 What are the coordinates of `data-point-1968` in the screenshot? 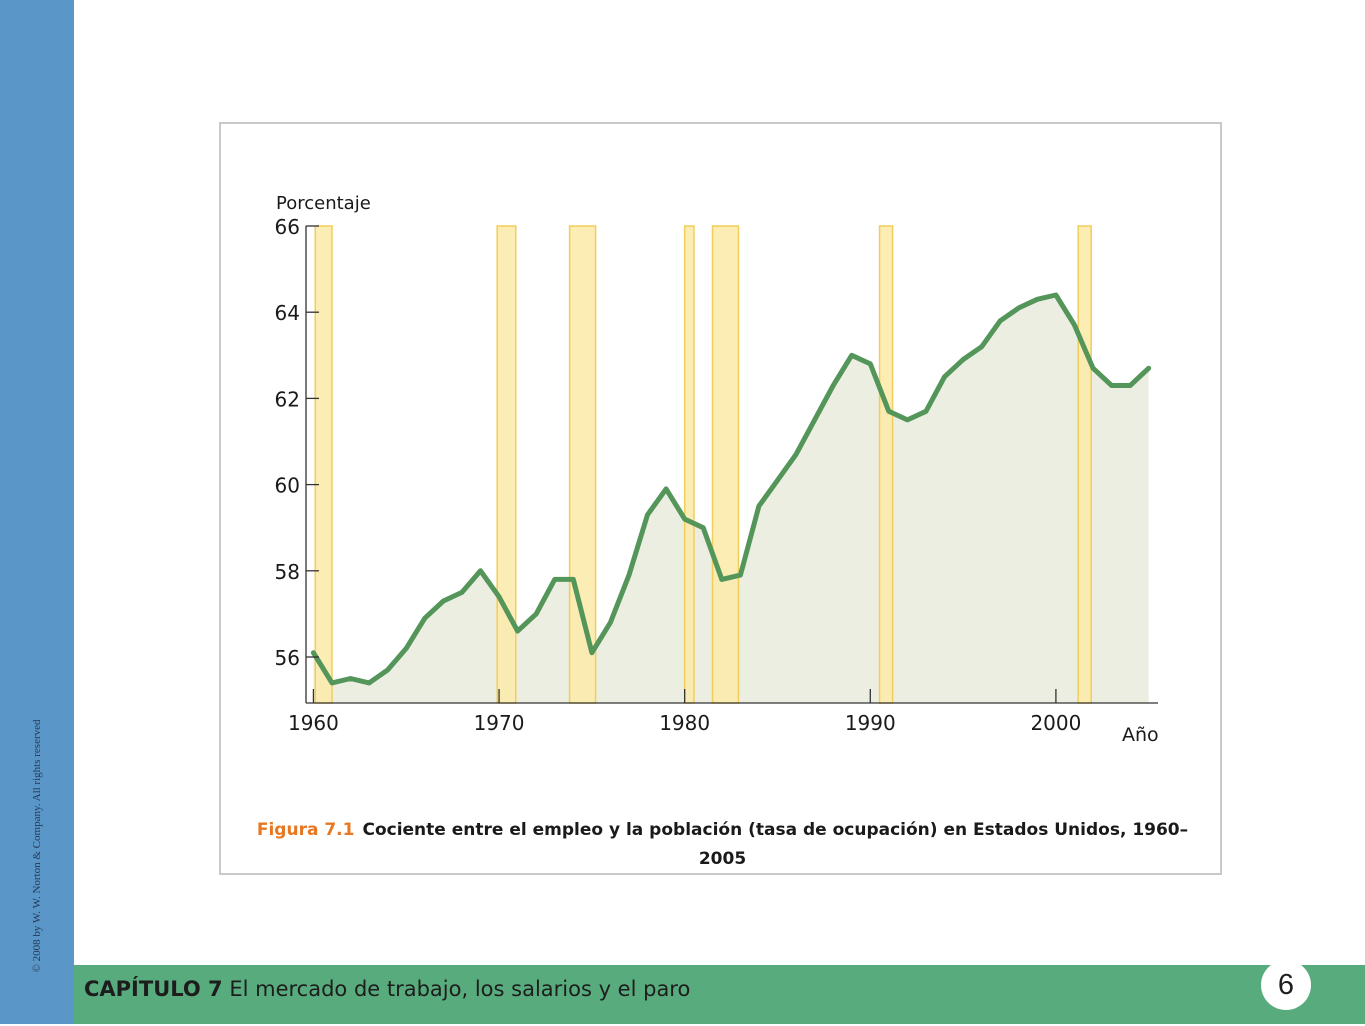 It's located at (461, 592).